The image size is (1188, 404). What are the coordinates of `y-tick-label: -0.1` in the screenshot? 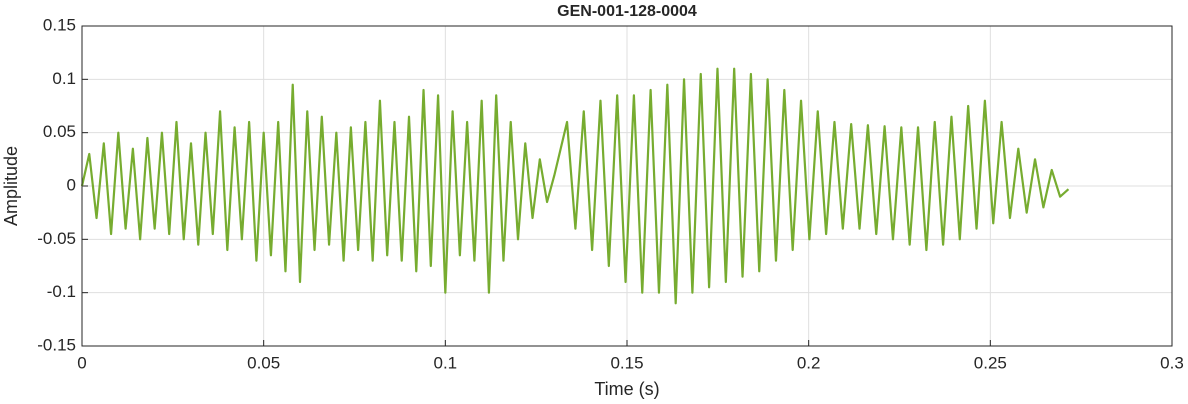 It's located at (61, 291).